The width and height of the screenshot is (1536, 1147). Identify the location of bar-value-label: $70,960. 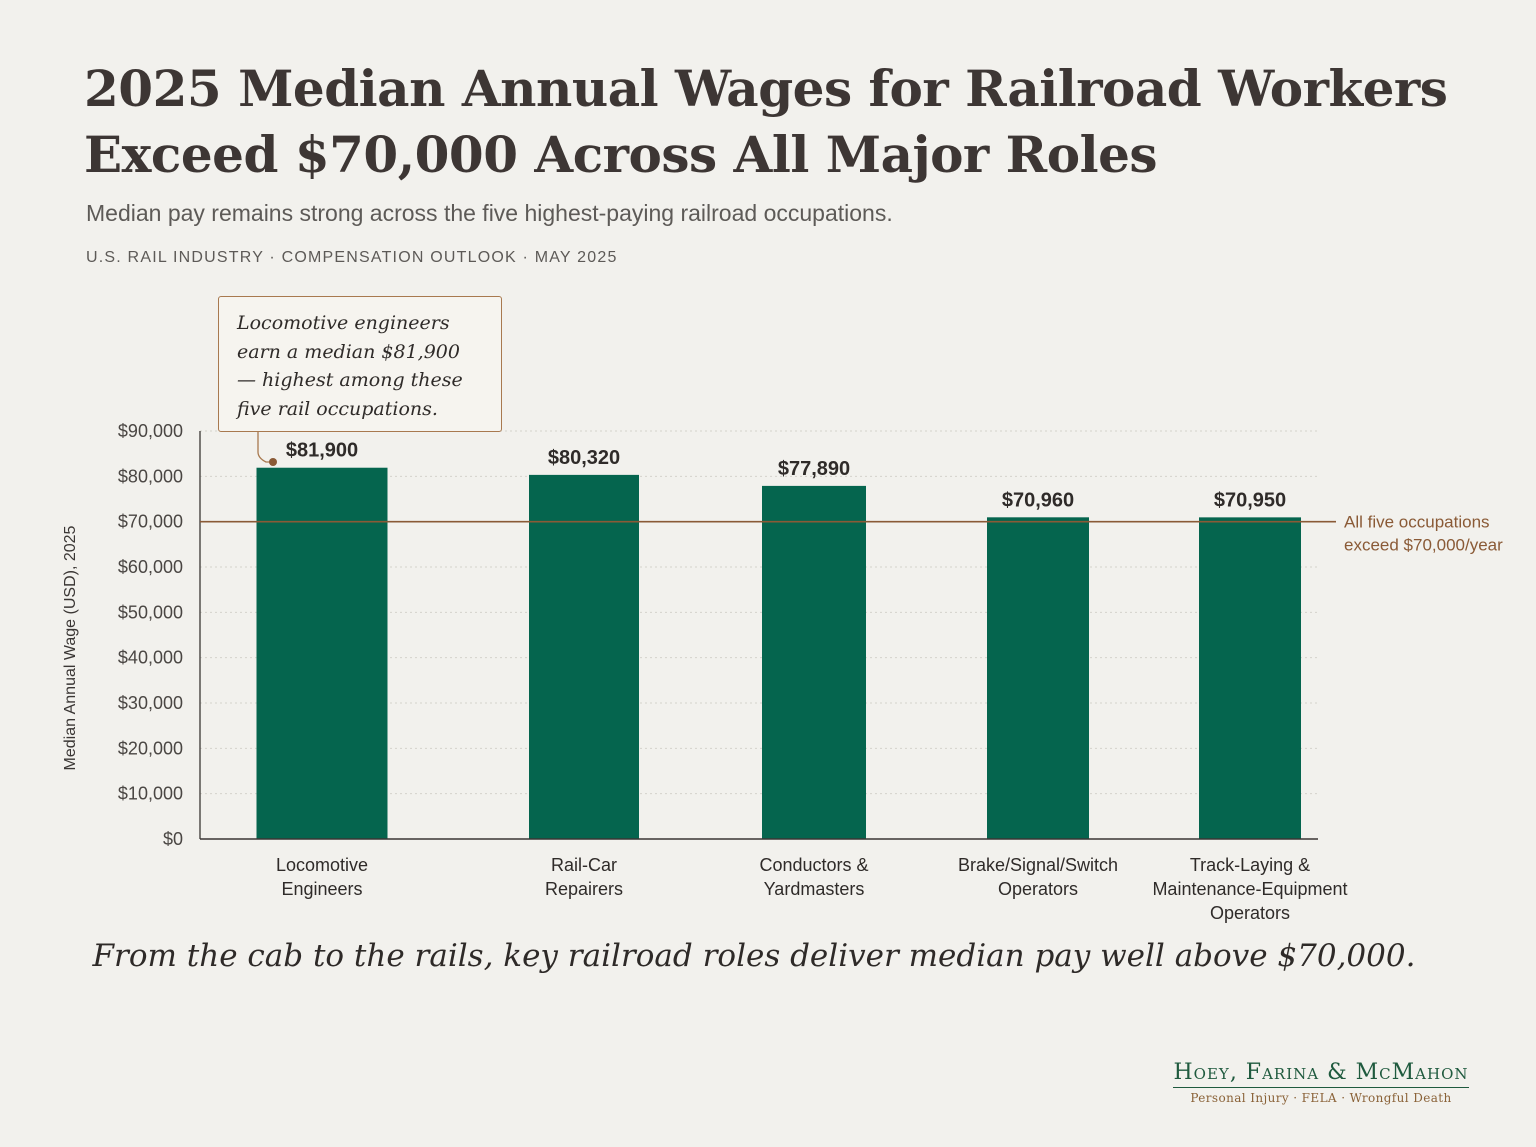
(1038, 500).